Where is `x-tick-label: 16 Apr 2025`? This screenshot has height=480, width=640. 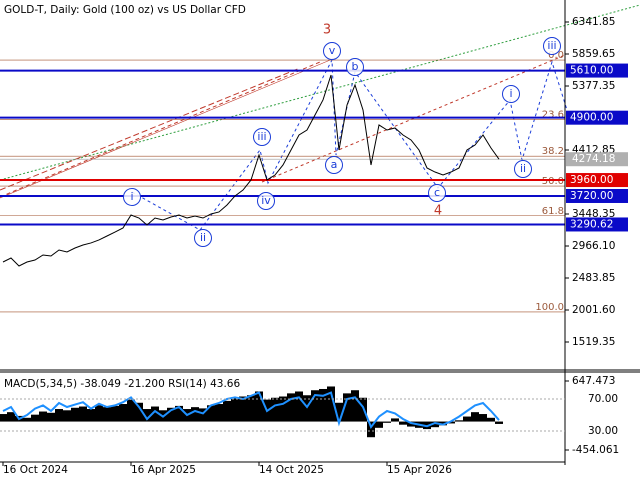 x-tick-label: 16 Apr 2025 is located at coordinates (163, 470).